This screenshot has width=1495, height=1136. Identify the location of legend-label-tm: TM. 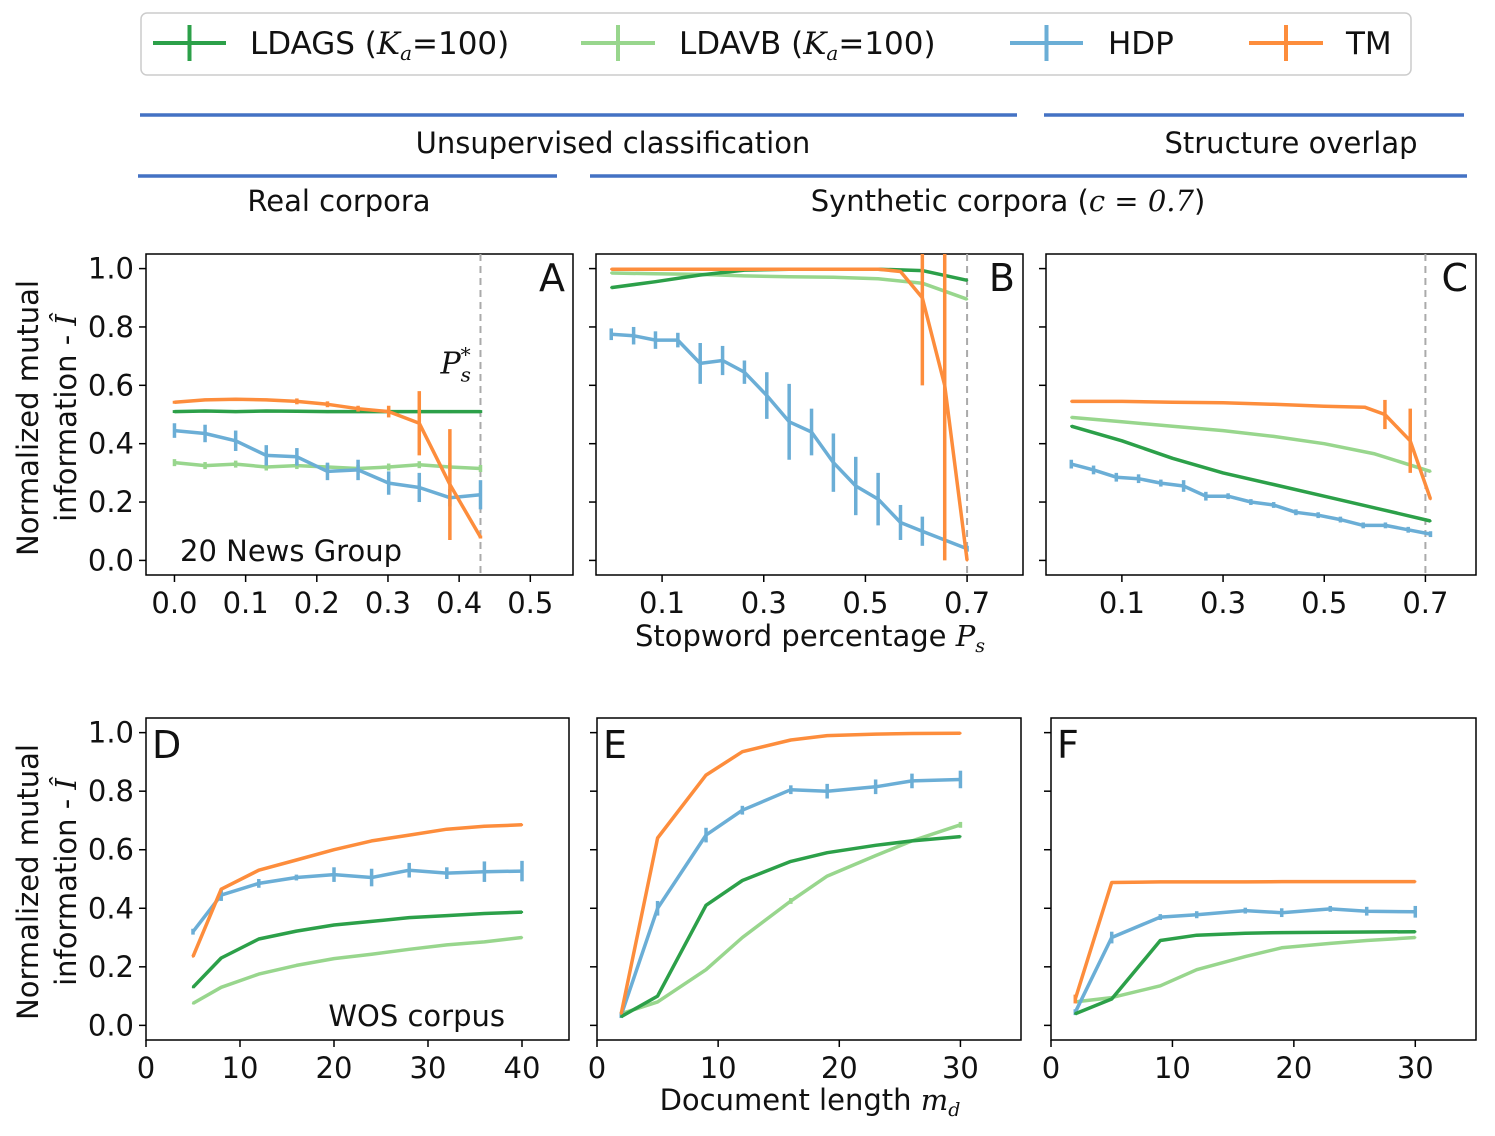
(1368, 44).